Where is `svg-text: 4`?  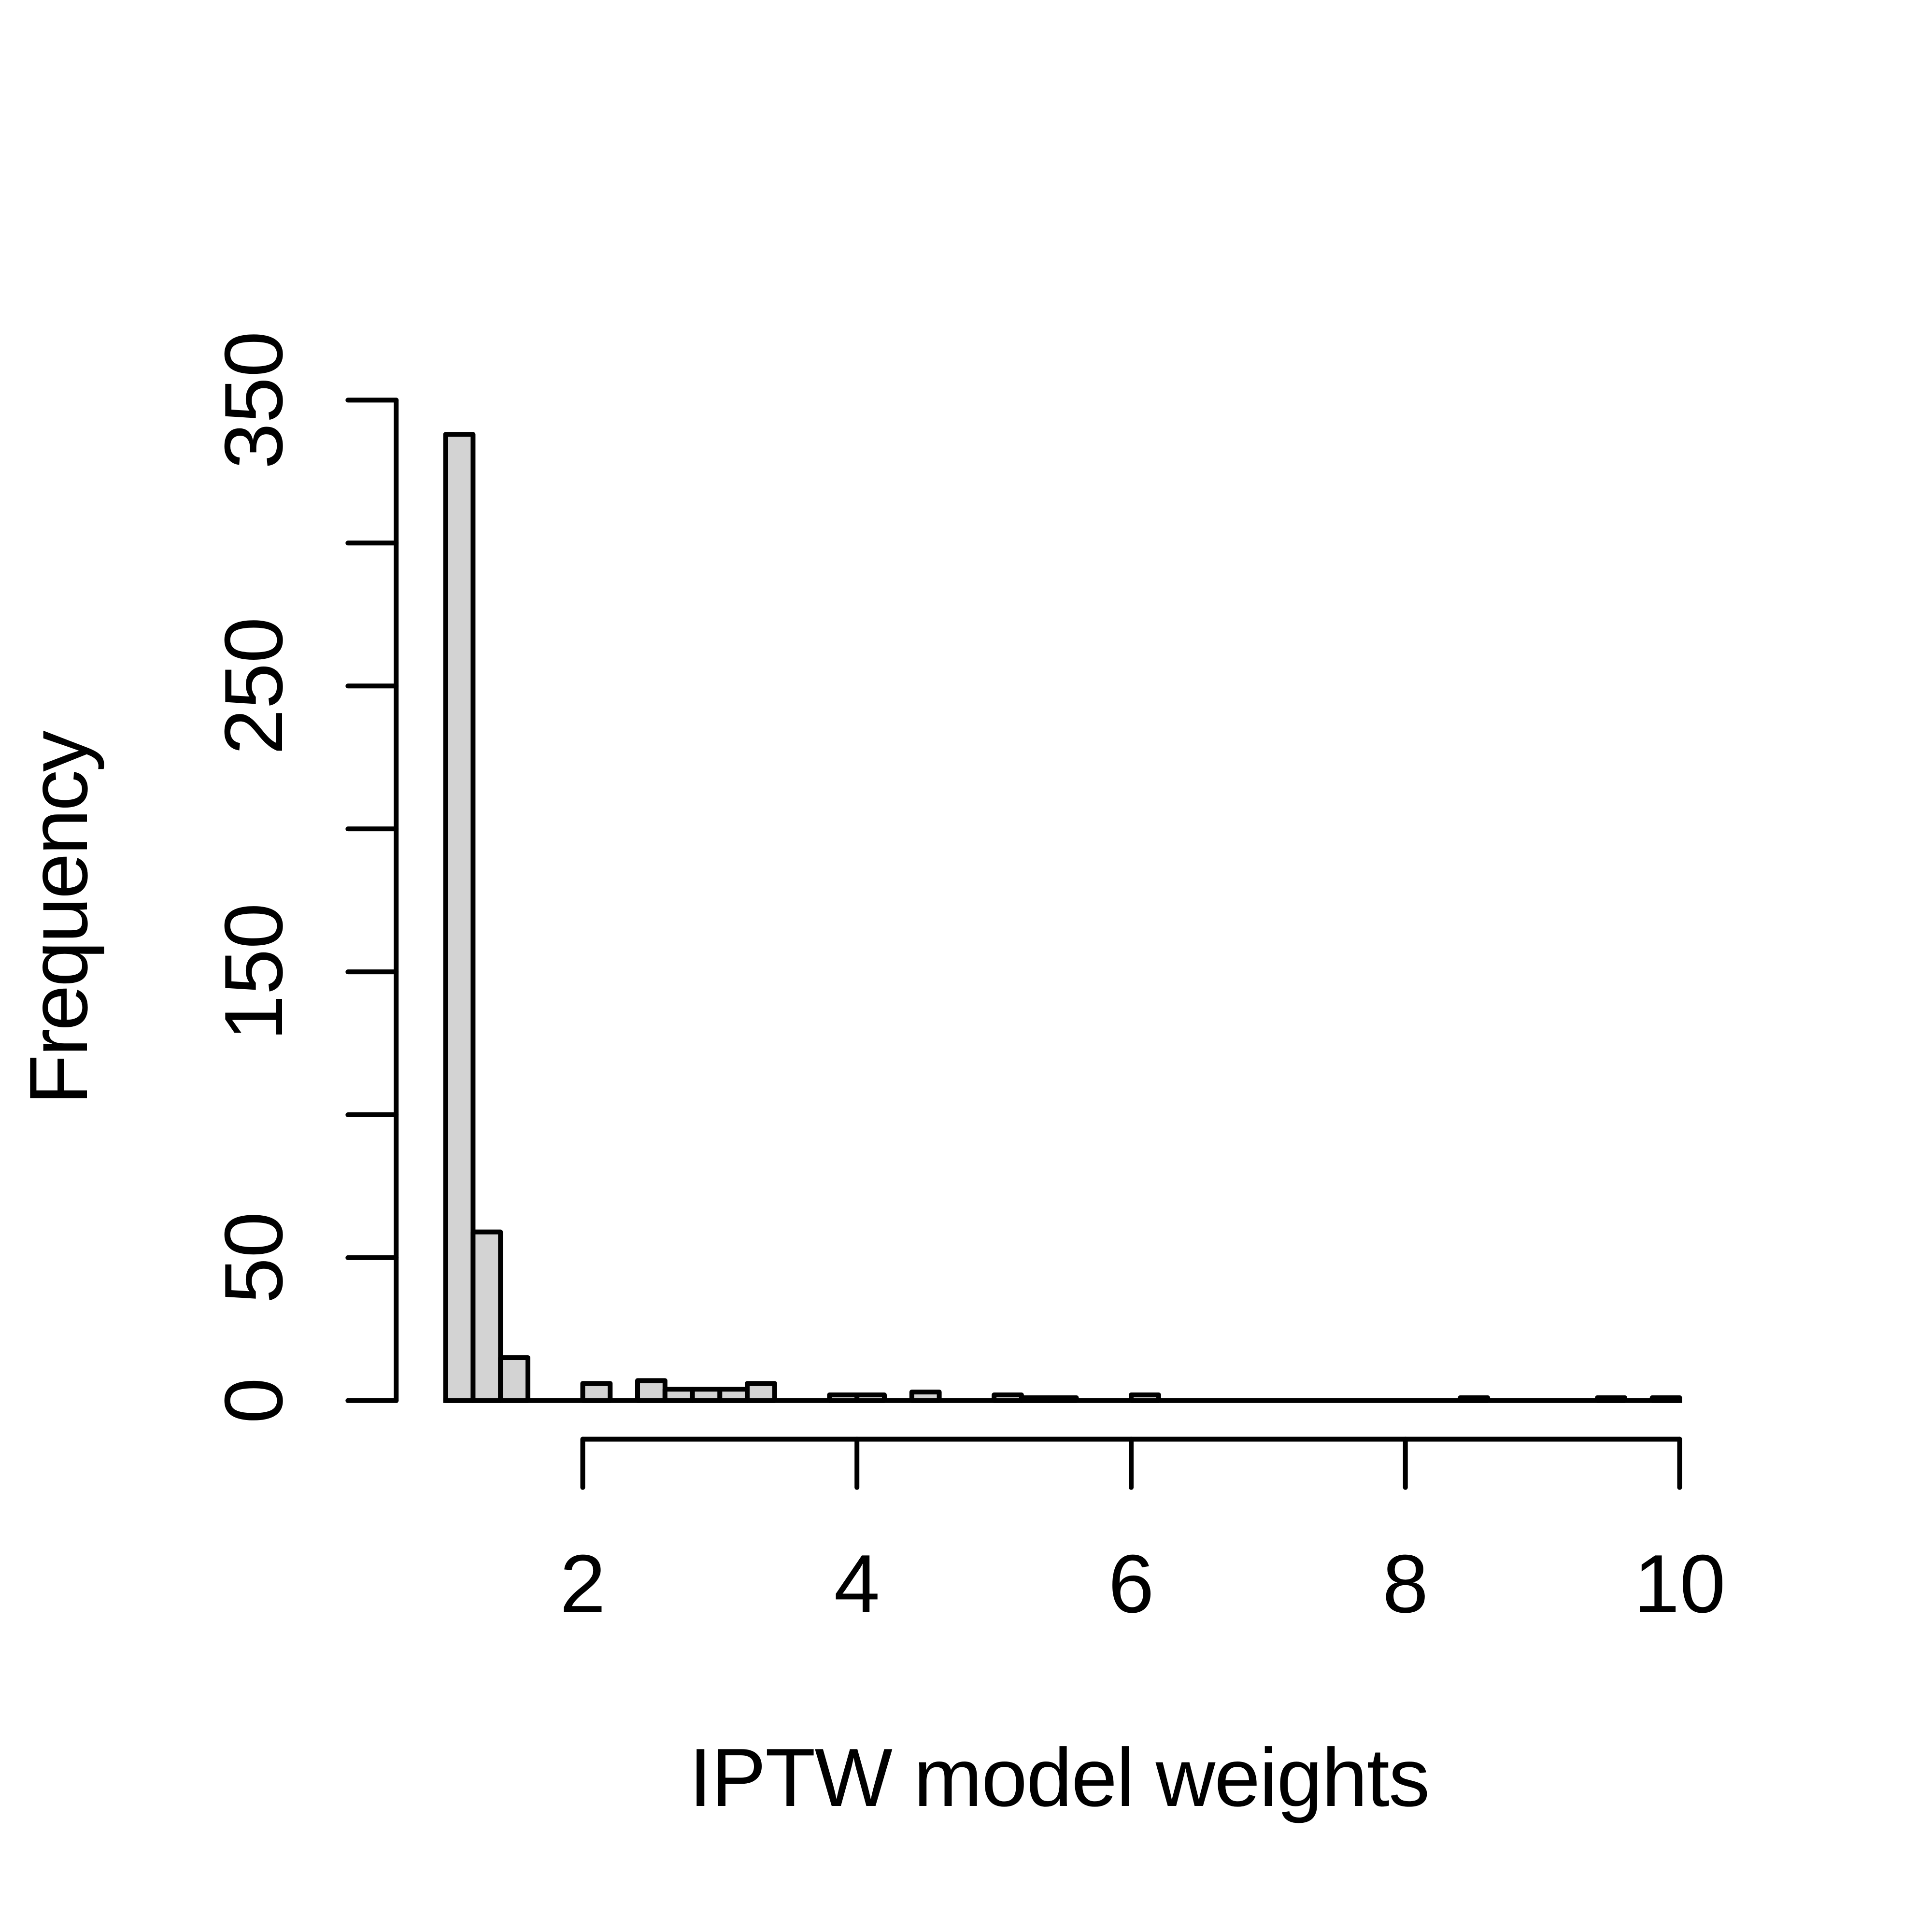
svg-text: 4 is located at coordinates (857, 1584).